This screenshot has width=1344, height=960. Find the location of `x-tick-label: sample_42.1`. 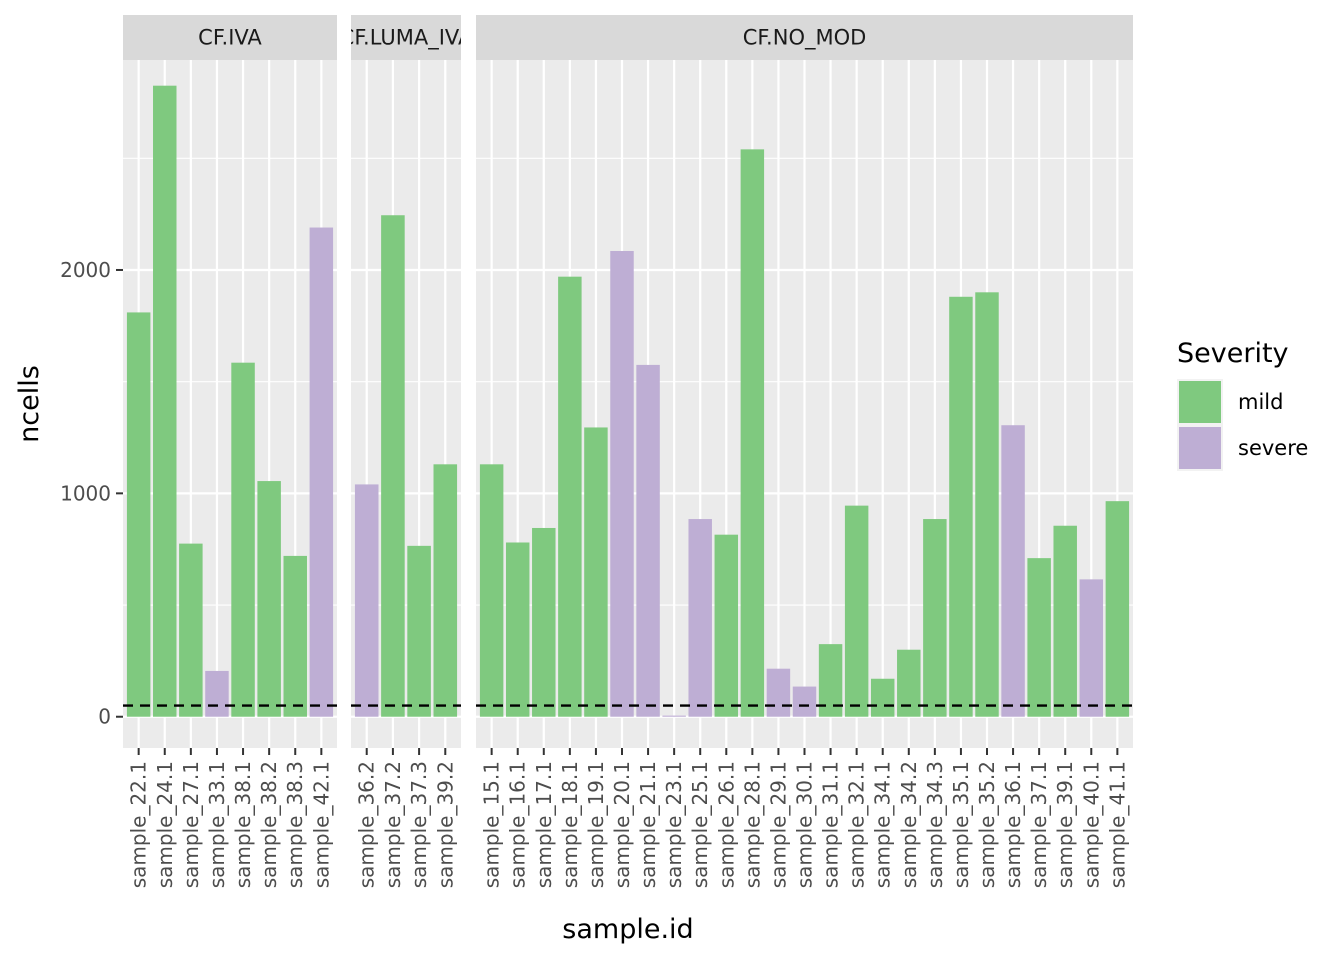

x-tick-label: sample_42.1 is located at coordinates (321, 824).